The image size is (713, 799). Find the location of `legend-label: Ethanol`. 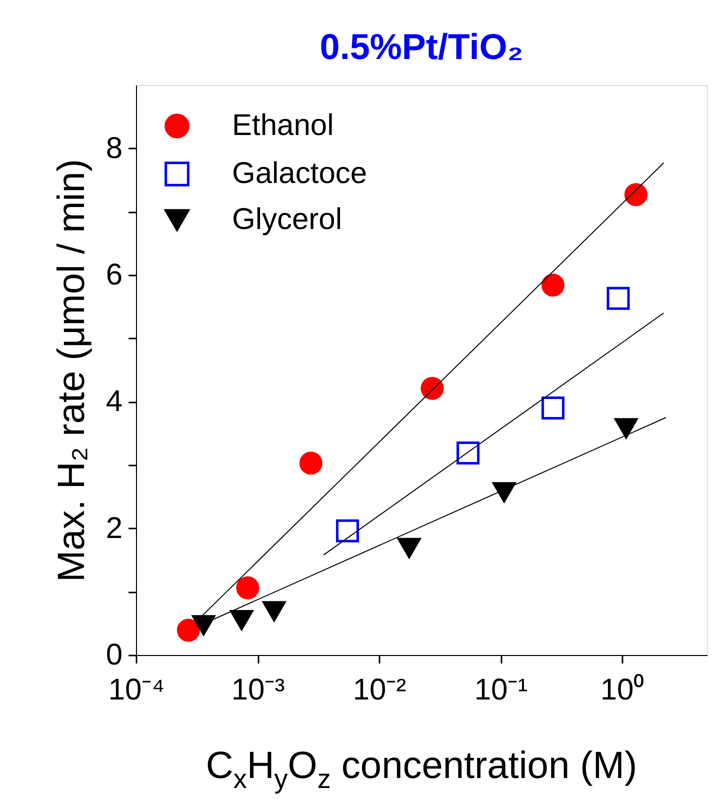

legend-label: Ethanol is located at coordinates (283, 125).